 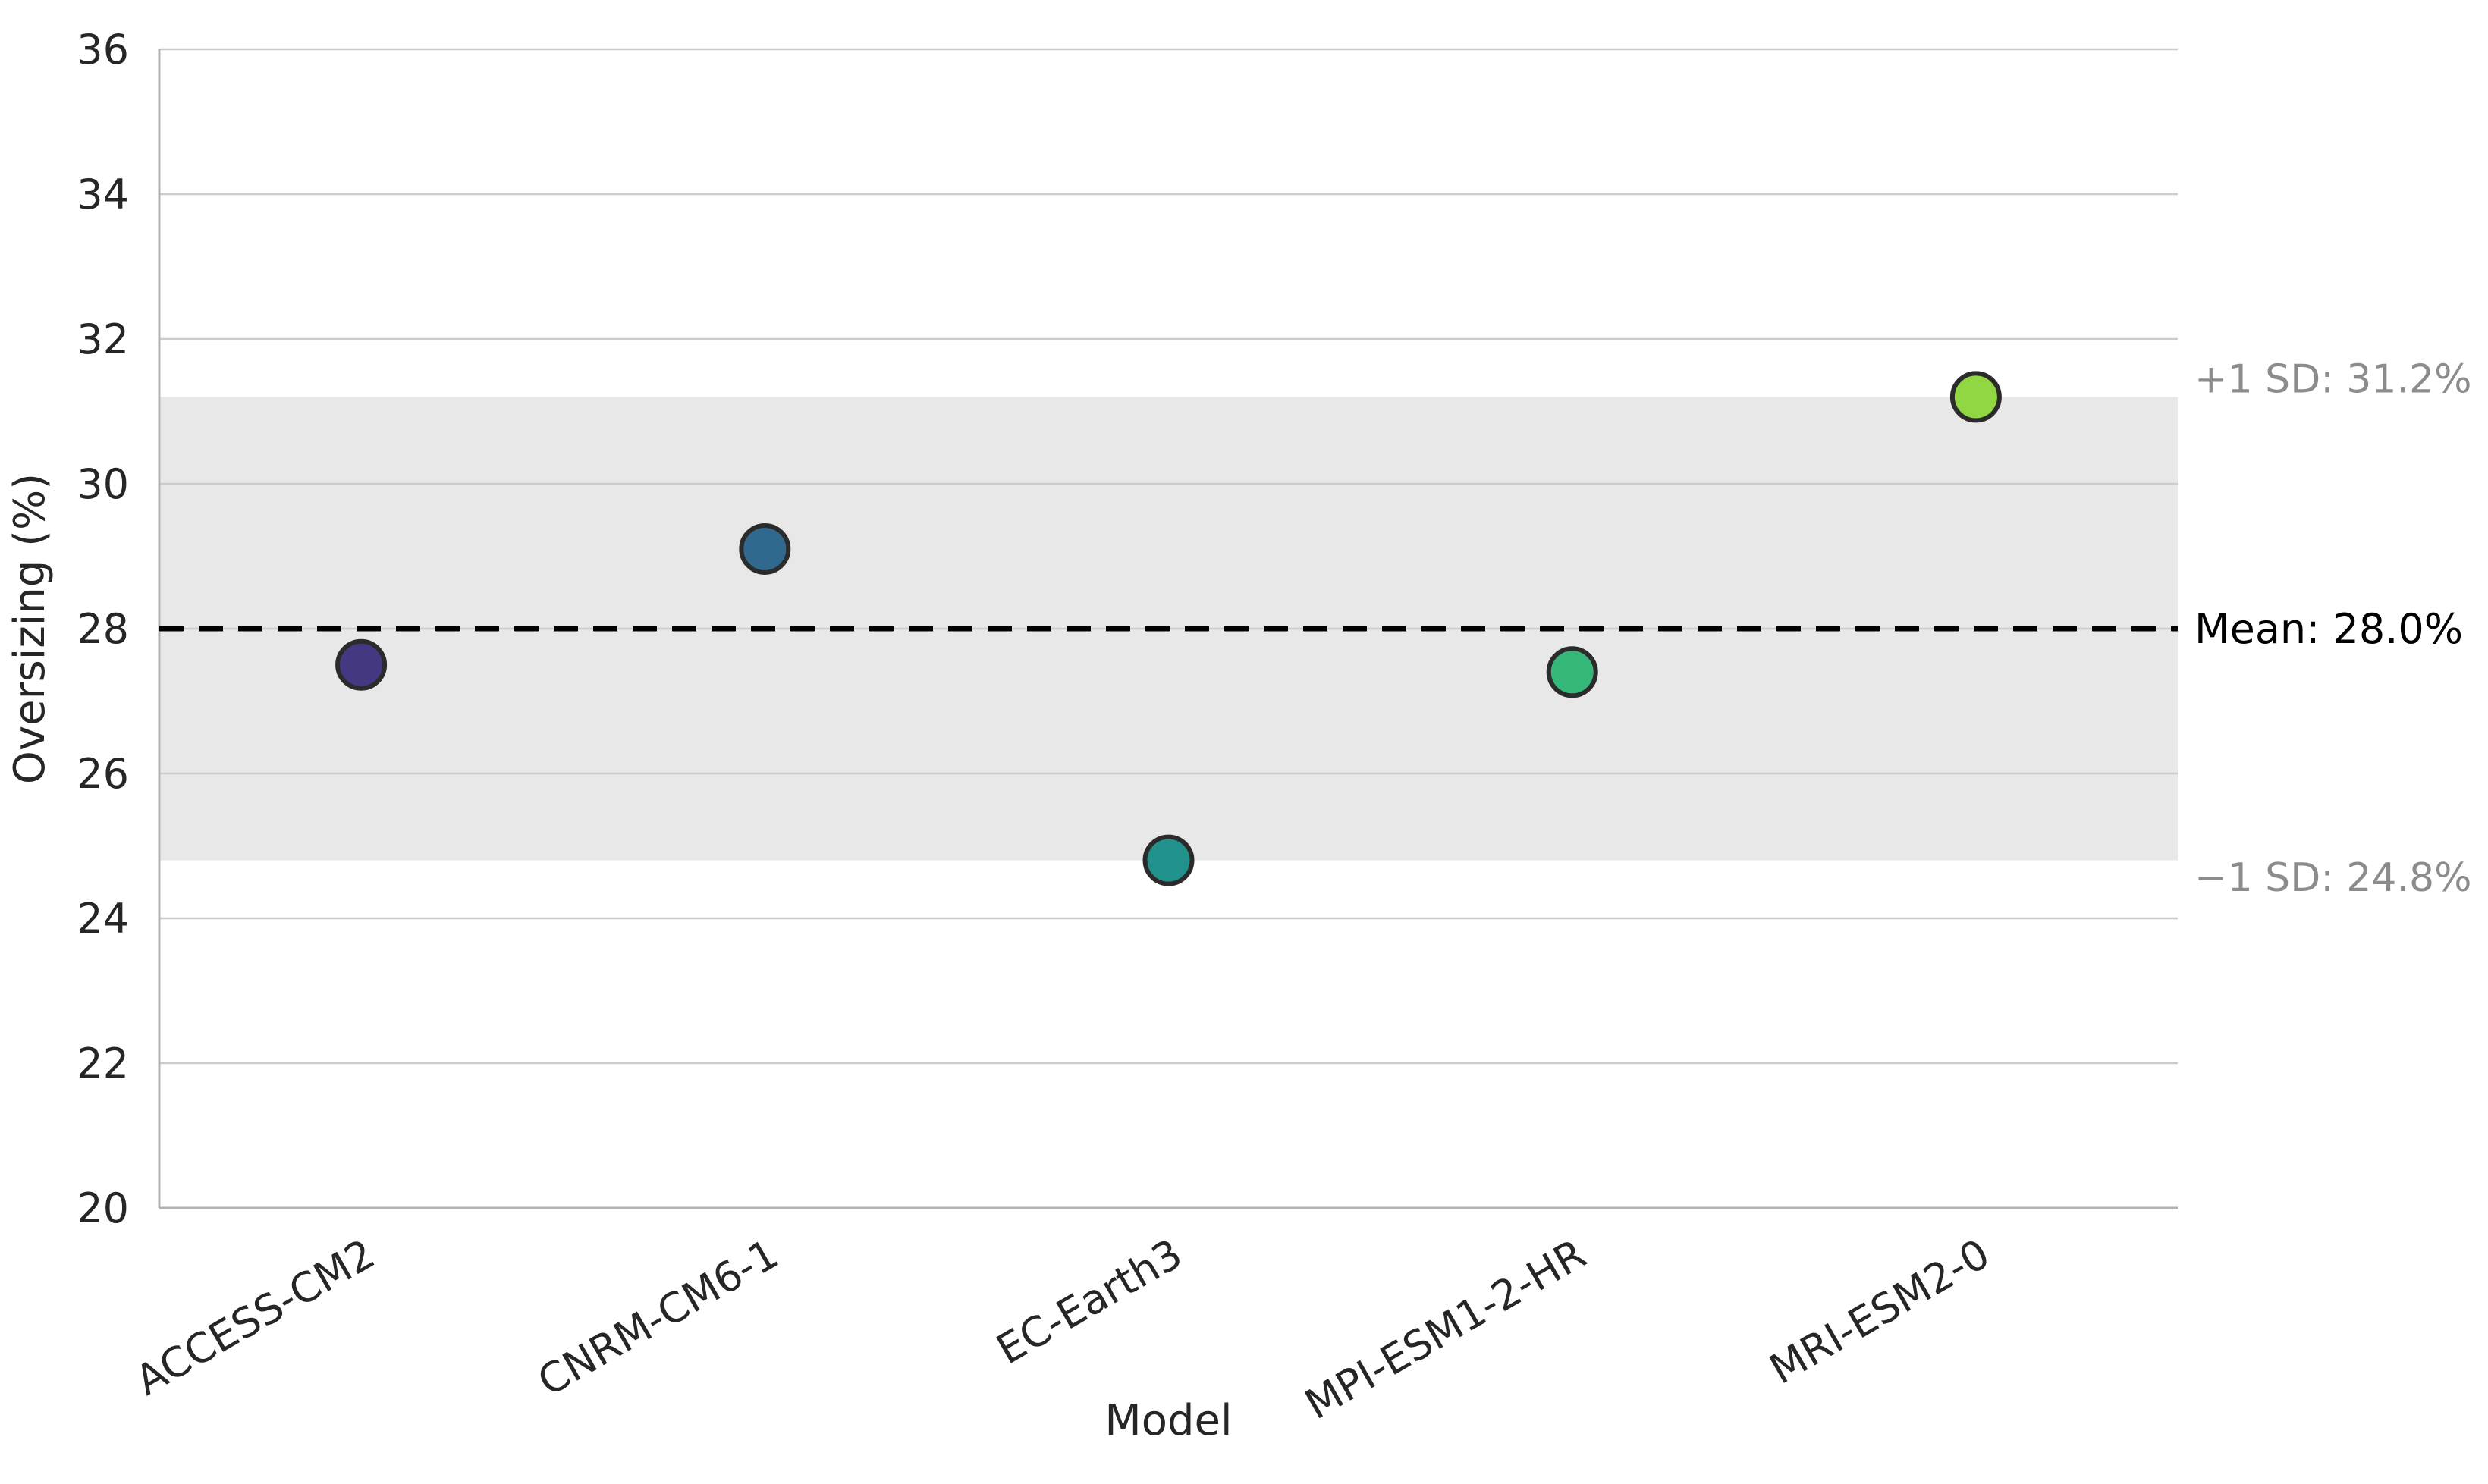 I want to click on y-tick-label-30: 30, so click(x=103, y=484).